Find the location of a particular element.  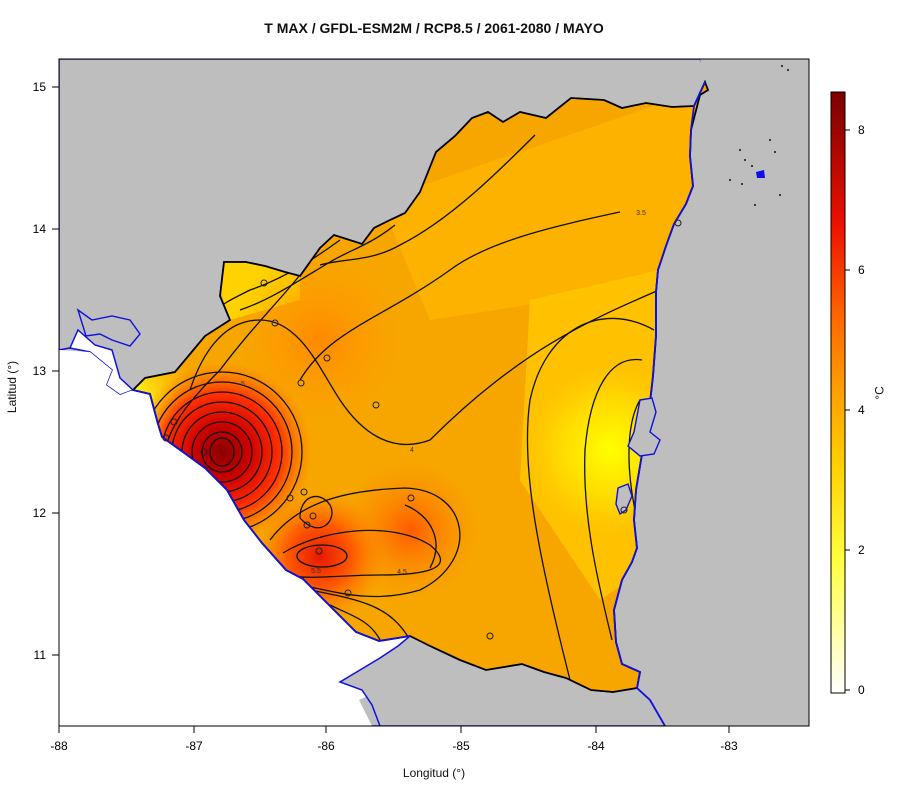

colorbar-tick-labels: 0 2 4 6 8 is located at coordinates (861, 410).